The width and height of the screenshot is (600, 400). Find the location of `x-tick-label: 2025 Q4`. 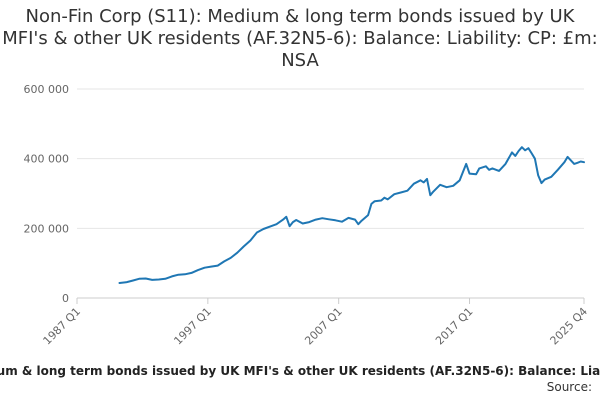

x-tick-label: 2025 Q4 is located at coordinates (569, 326).